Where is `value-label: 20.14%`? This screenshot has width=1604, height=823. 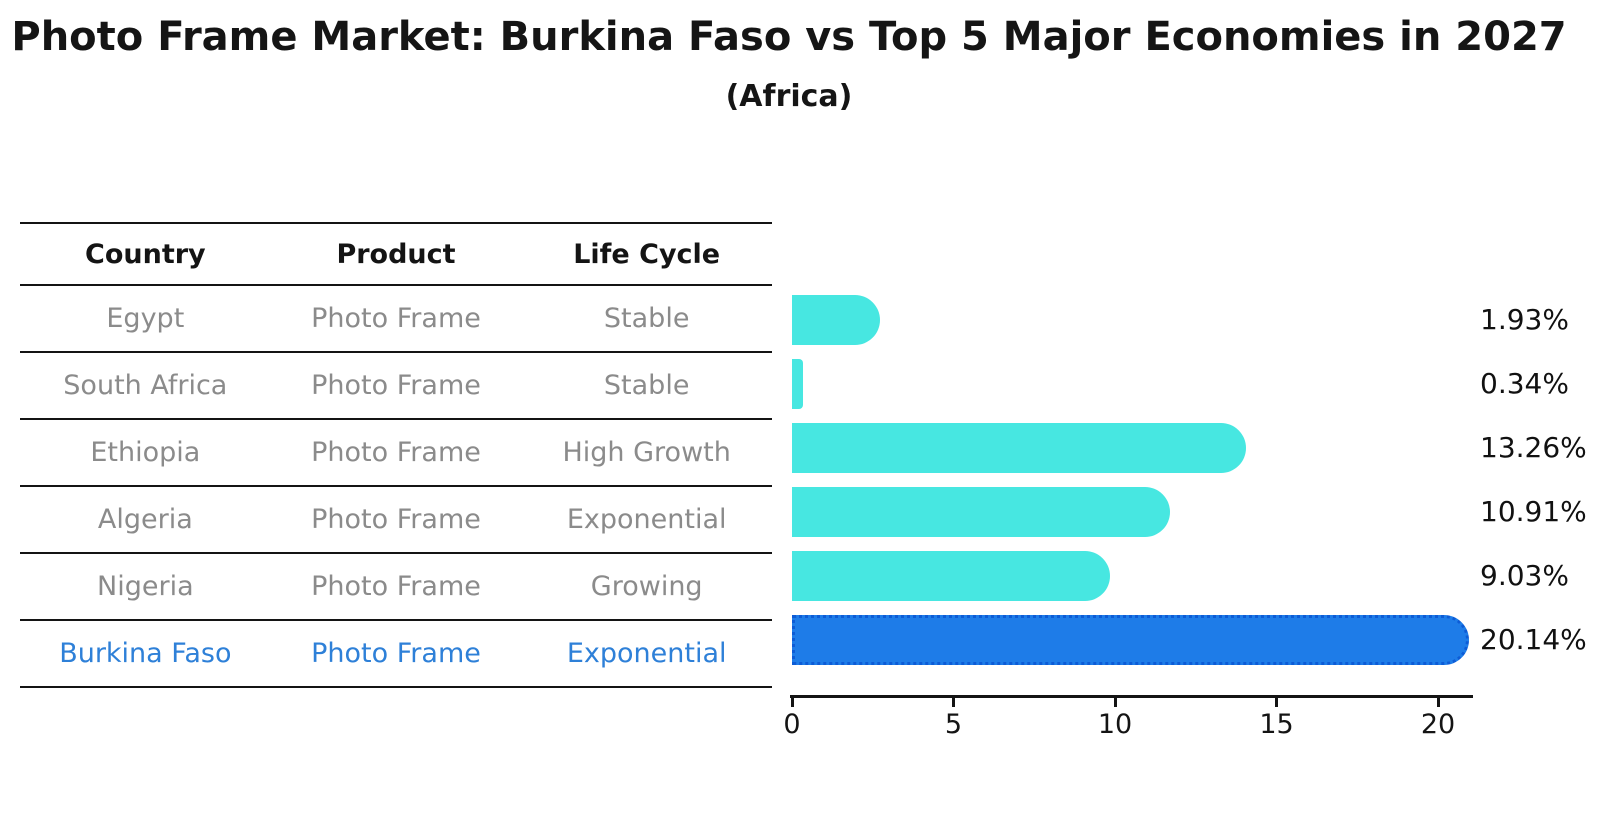 value-label: 20.14% is located at coordinates (1533, 639).